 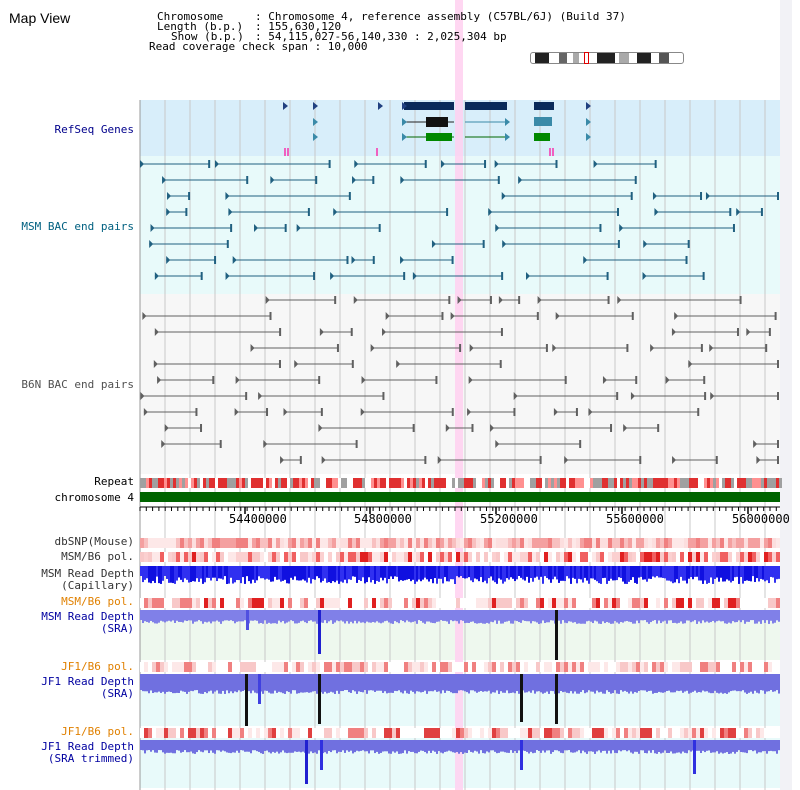 I want to click on track-label-jf1-depth-sra-1: JF1 Read Depth, so click(x=87, y=681).